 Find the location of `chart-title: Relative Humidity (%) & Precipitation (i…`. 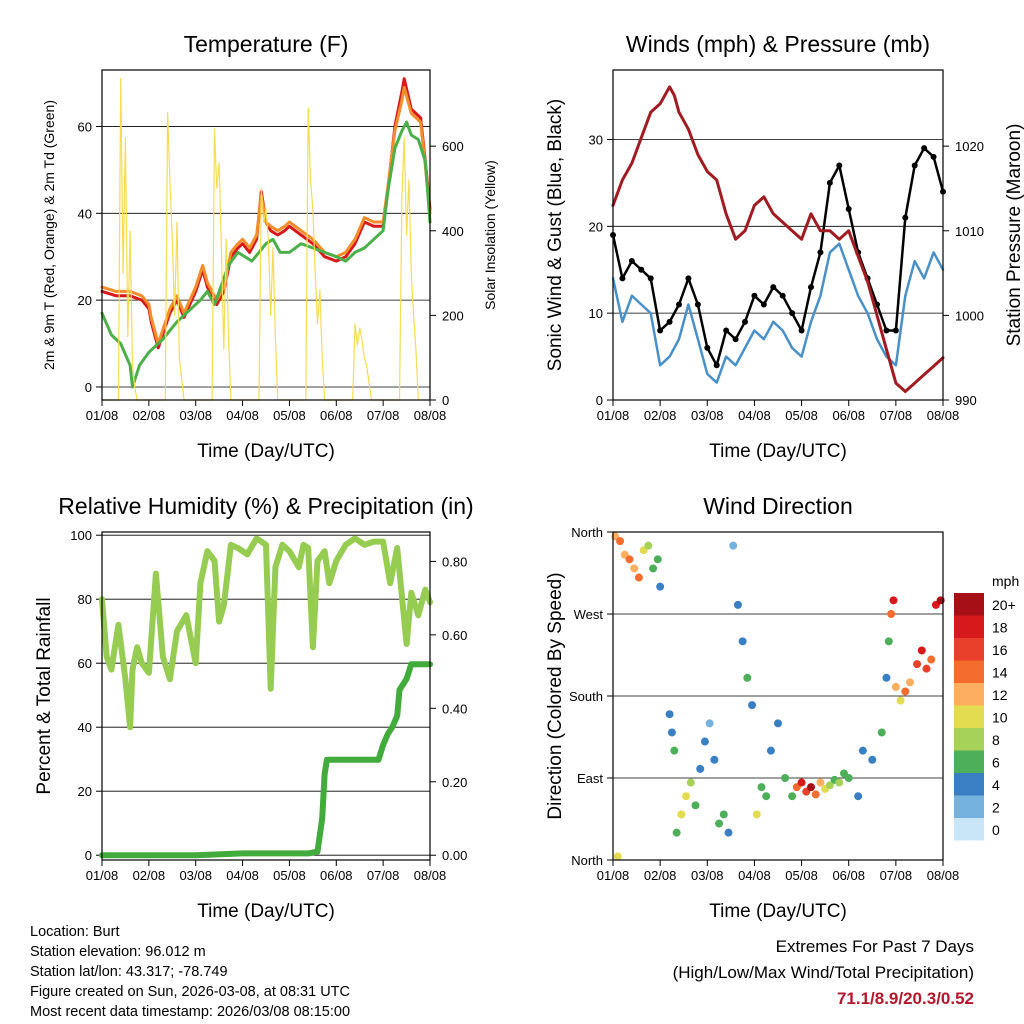

chart-title: Relative Humidity (%) & Precipitation (i… is located at coordinates (265, 506).